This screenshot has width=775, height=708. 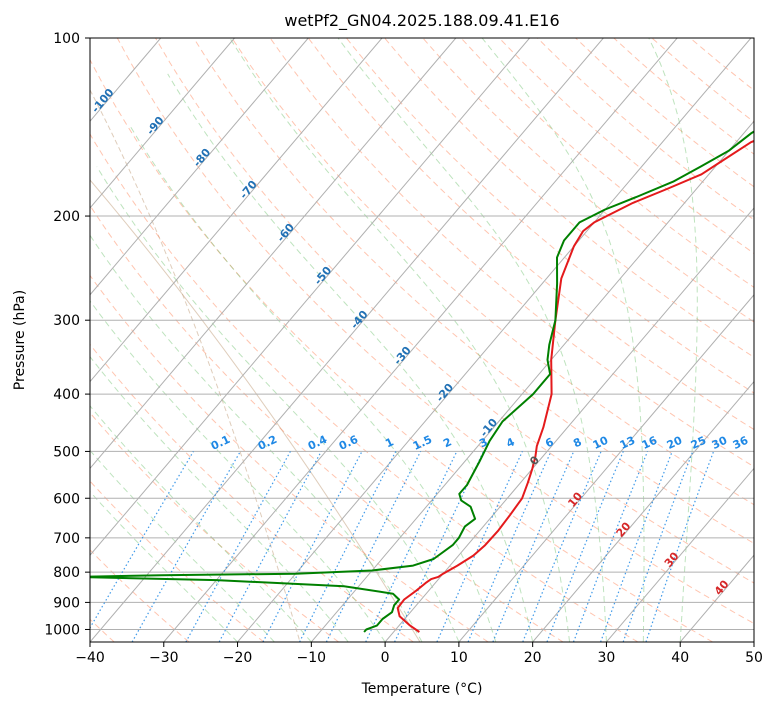 What do you see at coordinates (66, 539) in the screenshot?
I see `y-tick-label: 700` at bounding box center [66, 539].